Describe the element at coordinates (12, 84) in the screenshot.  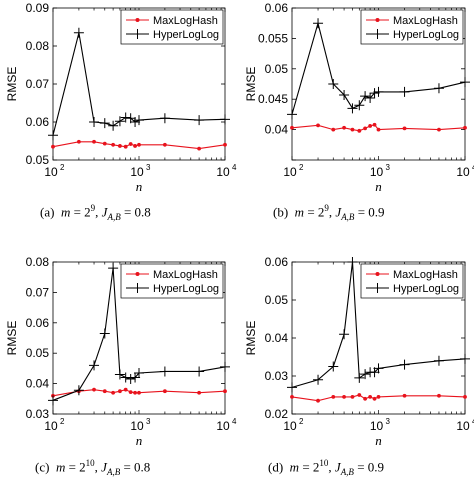
I see `y-axis-label: RMSE` at that location.